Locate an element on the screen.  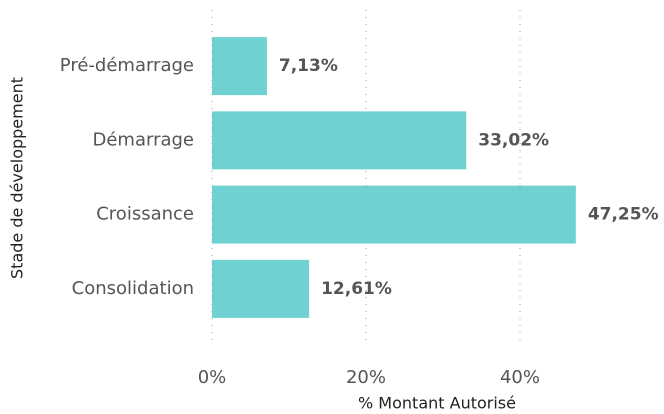
y-tick-label: Croissance is located at coordinates (145, 214).